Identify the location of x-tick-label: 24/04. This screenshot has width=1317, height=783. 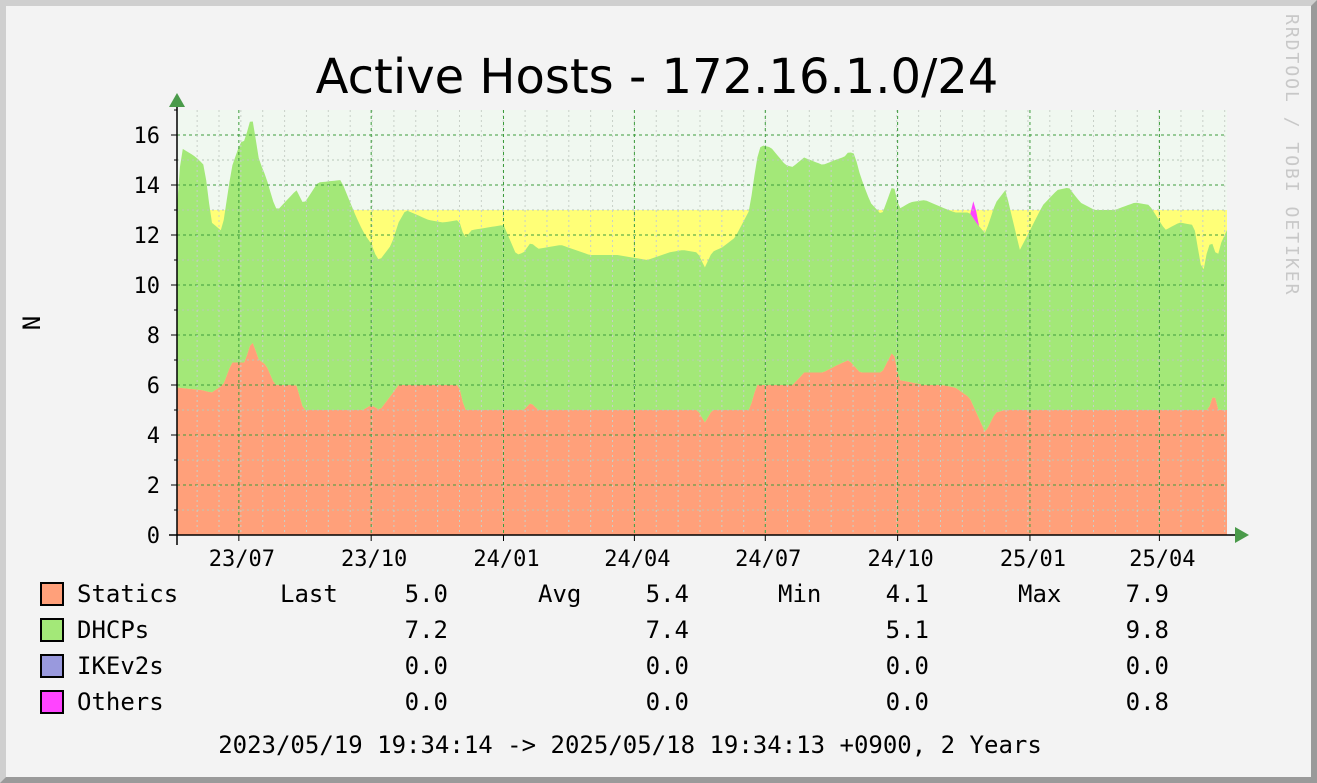
(637, 559).